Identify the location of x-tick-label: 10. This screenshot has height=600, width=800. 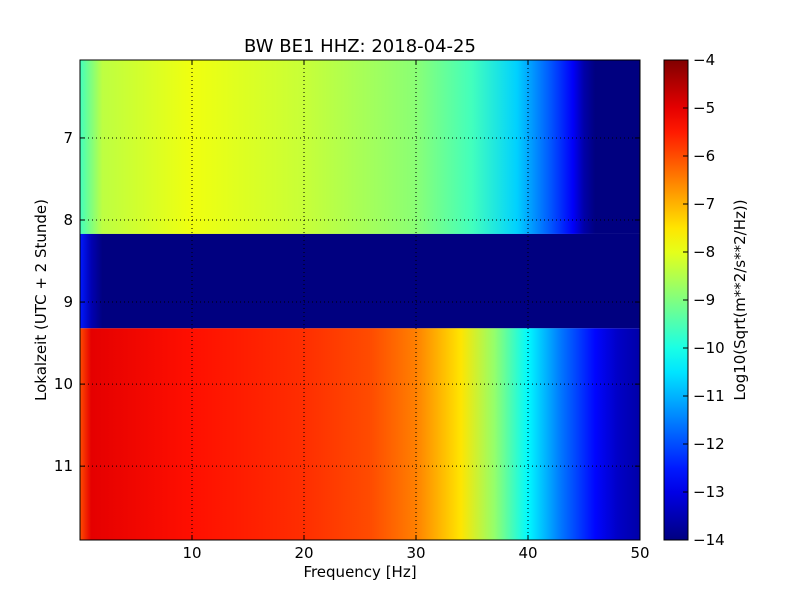
(191, 553).